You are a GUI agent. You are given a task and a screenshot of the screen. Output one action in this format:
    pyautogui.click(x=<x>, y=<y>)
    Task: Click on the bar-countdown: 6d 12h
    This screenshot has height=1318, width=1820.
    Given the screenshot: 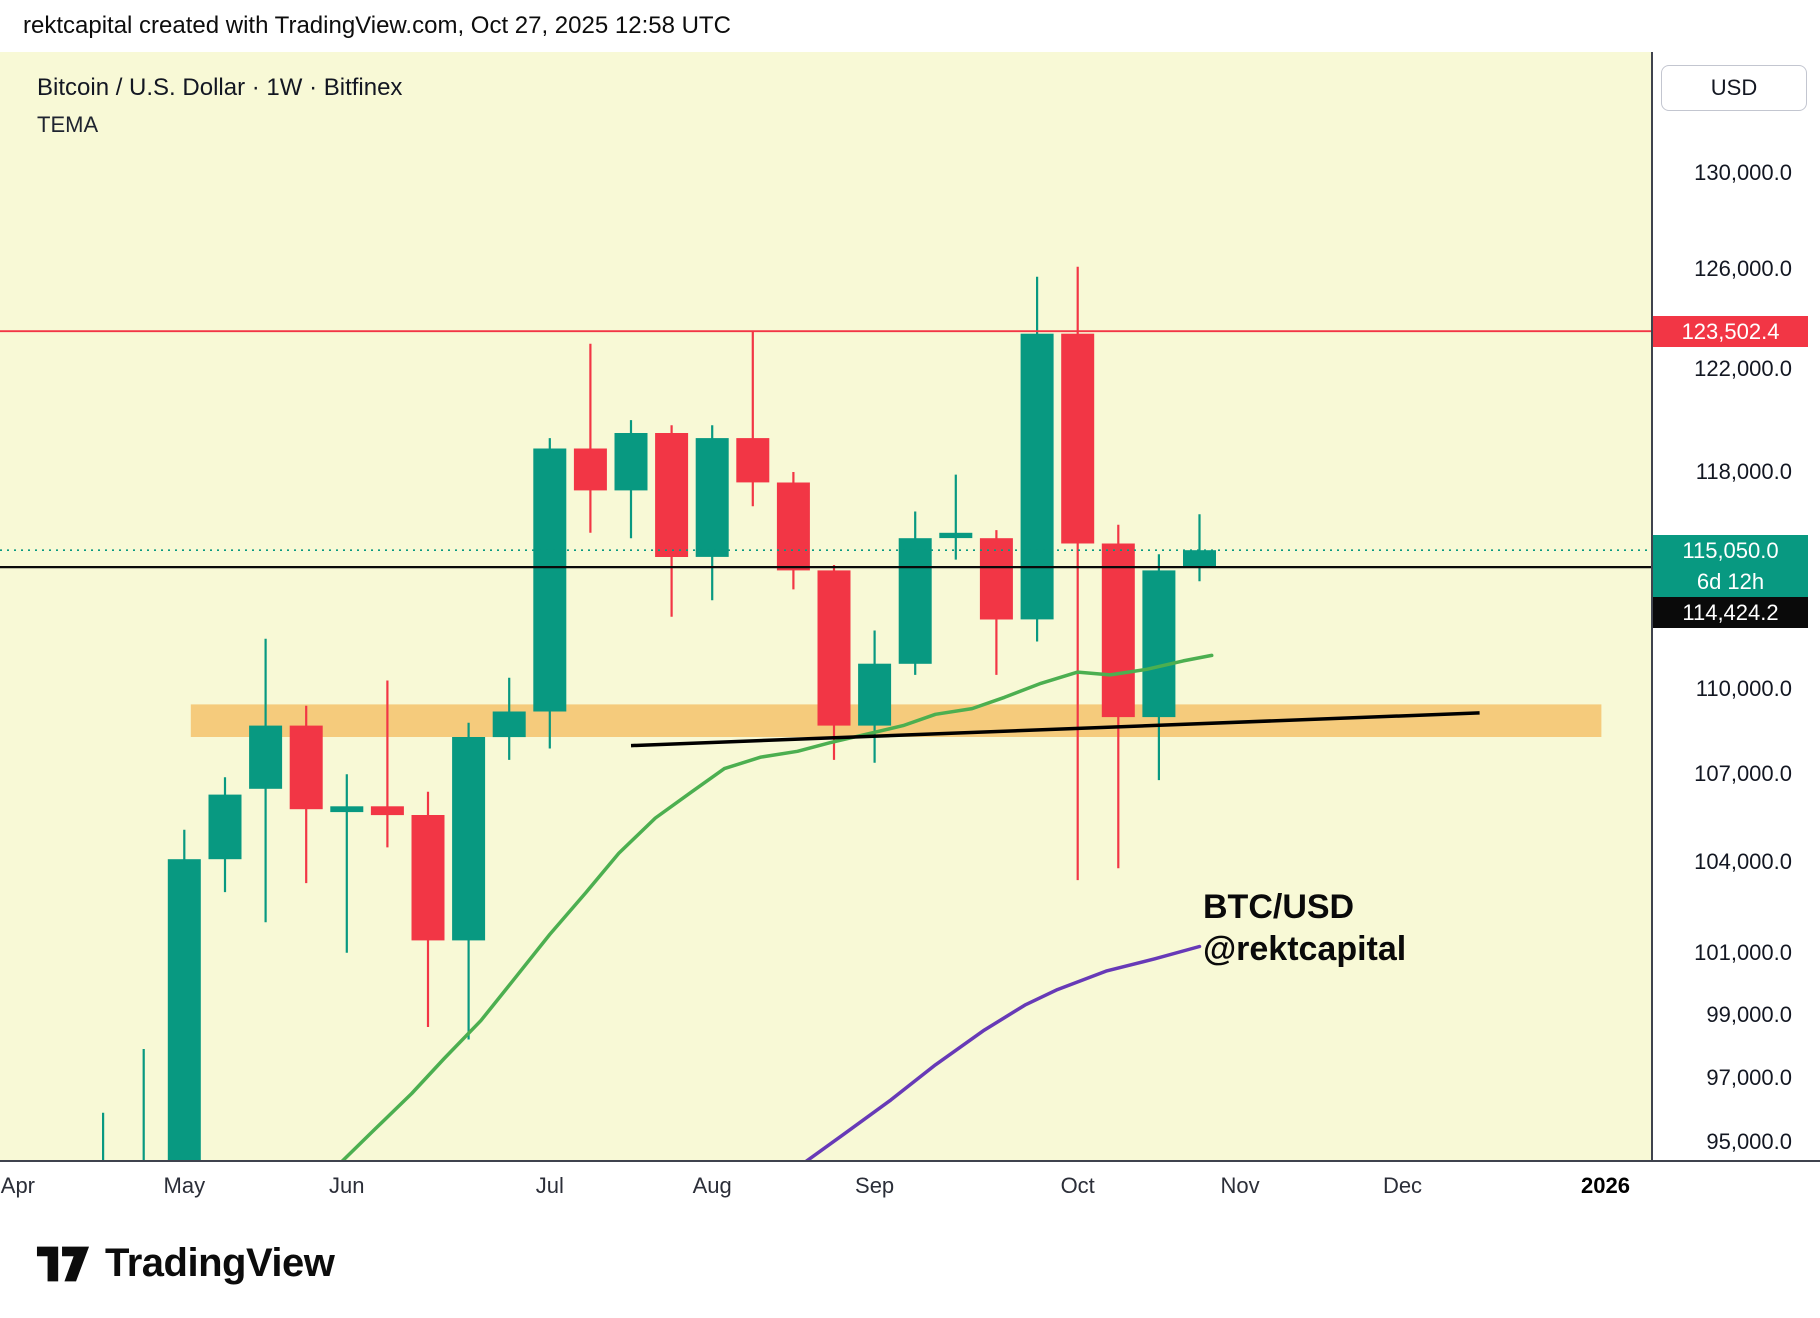 What is the action you would take?
    pyautogui.click(x=1730, y=581)
    